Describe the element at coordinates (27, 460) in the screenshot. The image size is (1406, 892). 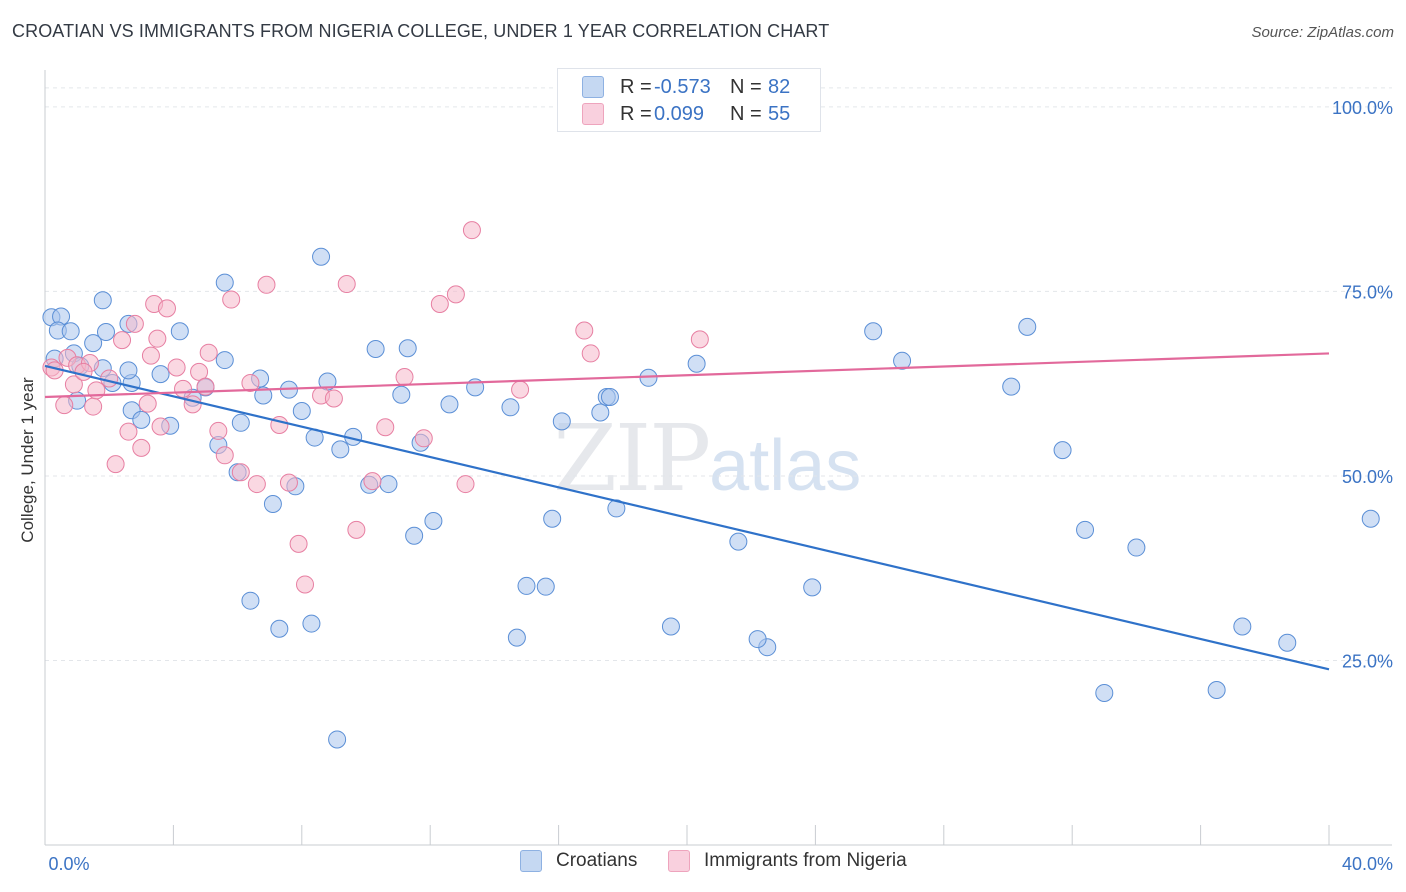
I see `y-axis-label: College, Under 1 year` at that location.